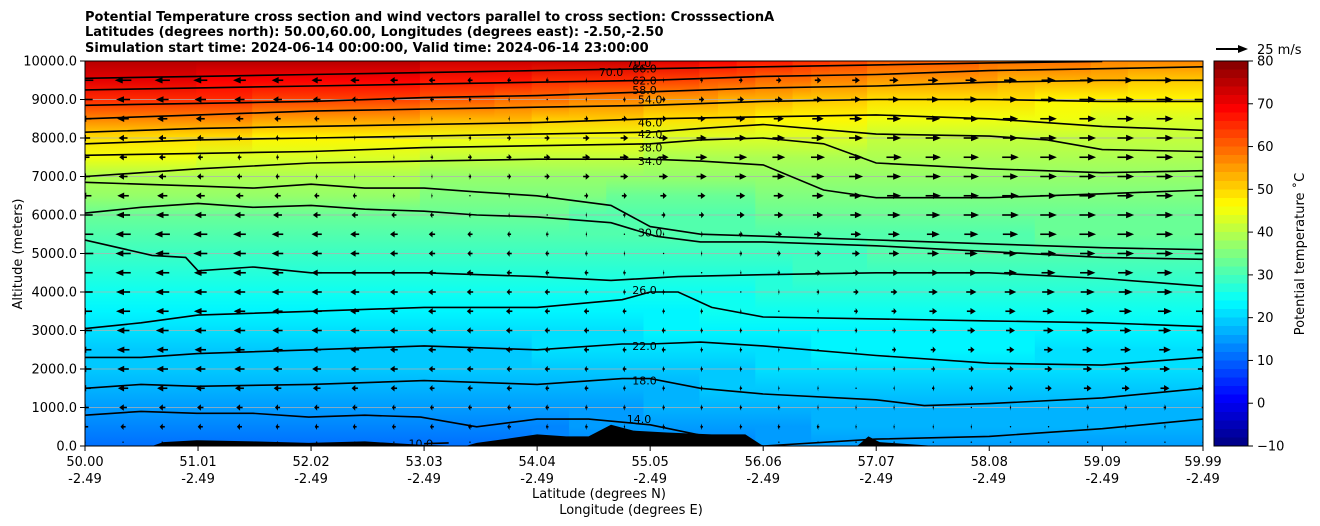 Image resolution: width=1320 pixels, height=526 pixels. Describe the element at coordinates (1259, 50) in the screenshot. I see `wind-key: 25 m/s` at that location.